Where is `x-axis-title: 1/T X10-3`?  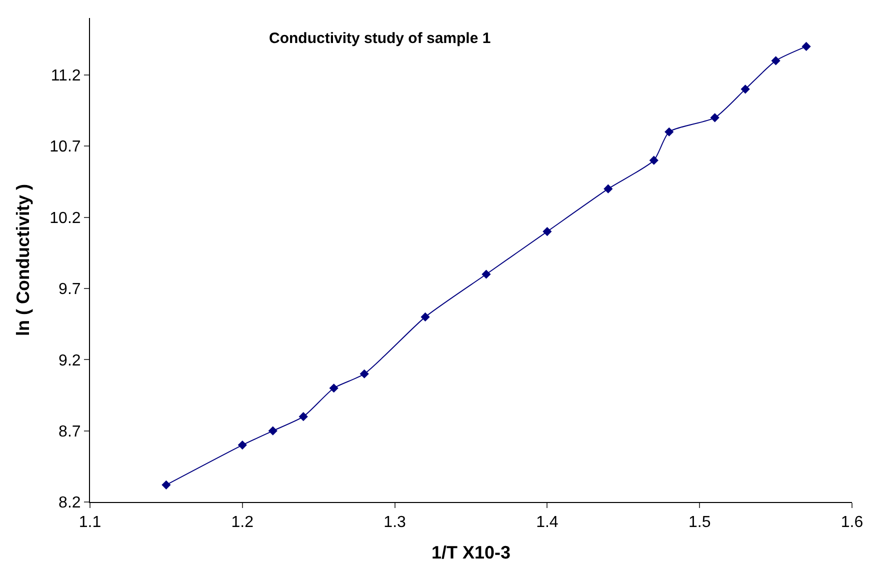
x-axis-title: 1/T X10-3 is located at coordinates (471, 552).